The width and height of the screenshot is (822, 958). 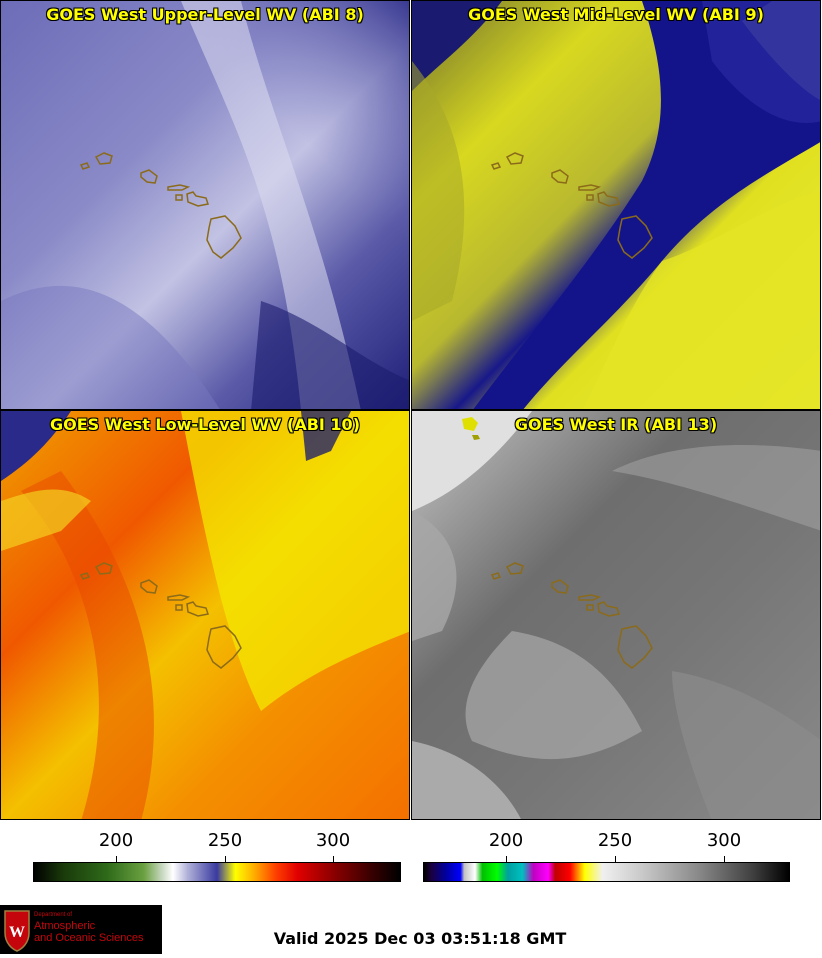 I want to click on valid-time-label: Valid 2025 Dec 03 03:51:18 GMT, so click(x=420, y=938).